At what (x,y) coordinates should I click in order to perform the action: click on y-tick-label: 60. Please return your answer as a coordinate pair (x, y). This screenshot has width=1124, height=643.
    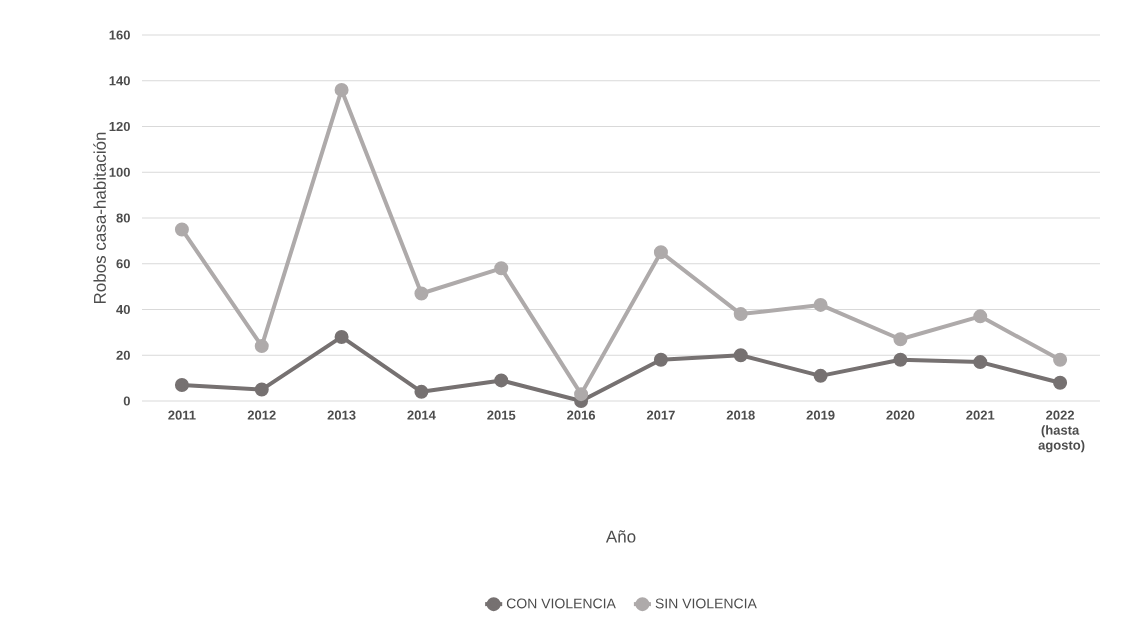
    Looking at the image, I should click on (123, 264).